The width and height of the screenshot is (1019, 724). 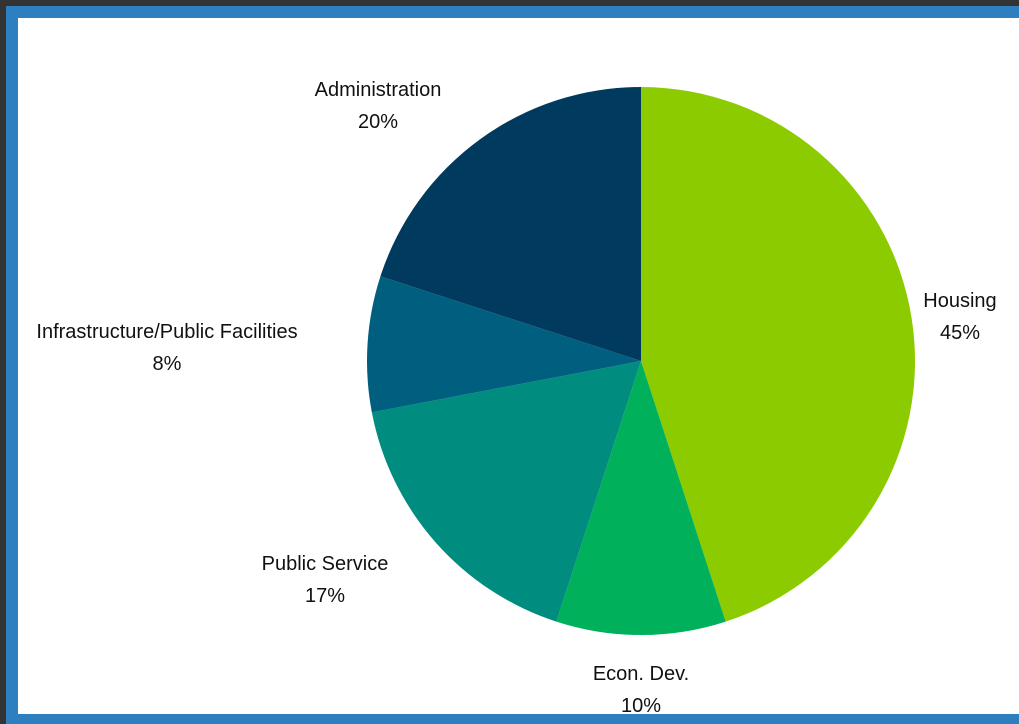 What do you see at coordinates (325, 564) in the screenshot?
I see `slice-label-public-service: Public Service` at bounding box center [325, 564].